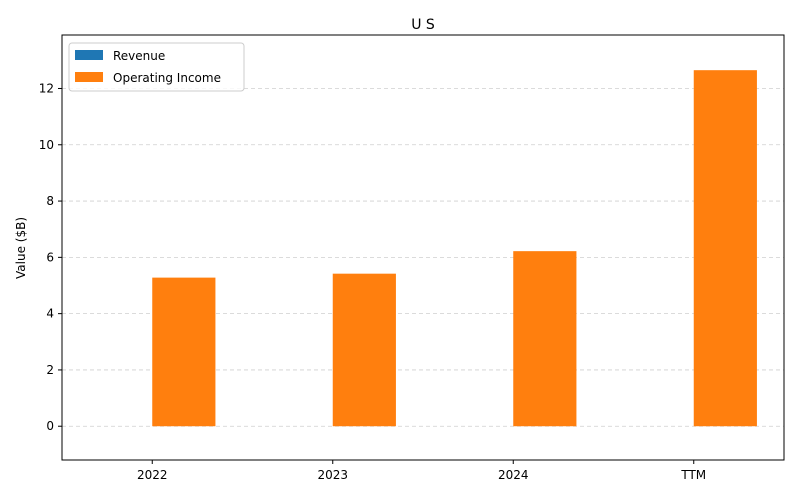  What do you see at coordinates (421, 471) in the screenshot?
I see `x-axis: 2022 2023 2024 TTM` at bounding box center [421, 471].